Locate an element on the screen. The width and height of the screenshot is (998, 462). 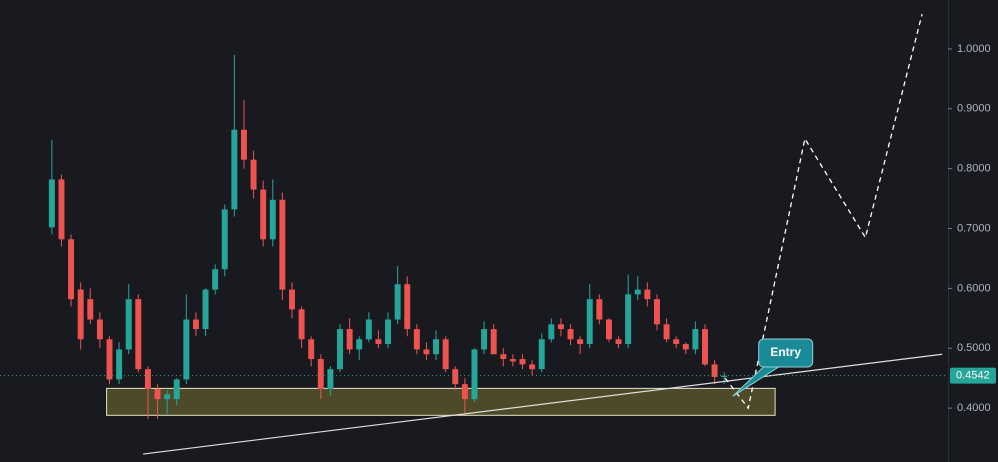
y-tick-label: 1.0000 is located at coordinates (974, 49).